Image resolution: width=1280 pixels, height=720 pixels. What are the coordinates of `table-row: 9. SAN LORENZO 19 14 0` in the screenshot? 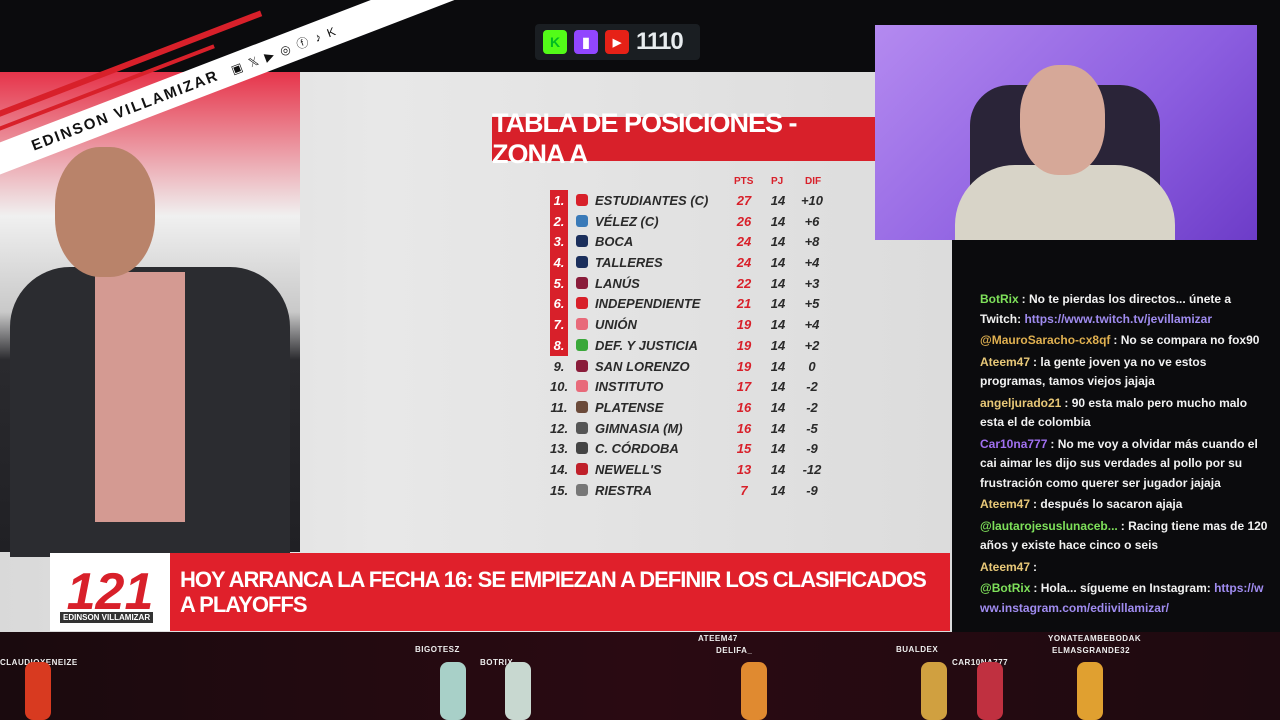 It's located at (690, 366).